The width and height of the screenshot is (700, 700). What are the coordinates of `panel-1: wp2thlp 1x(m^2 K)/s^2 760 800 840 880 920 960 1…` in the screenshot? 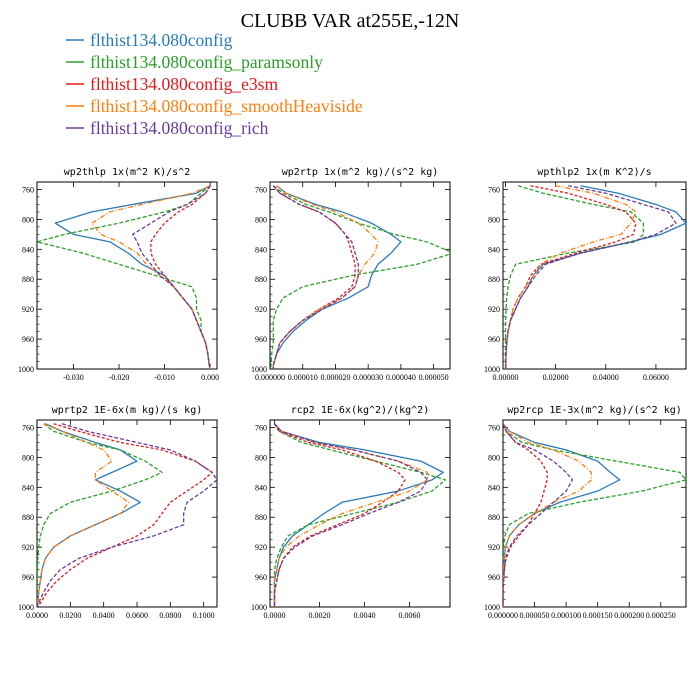 It's located at (118, 274).